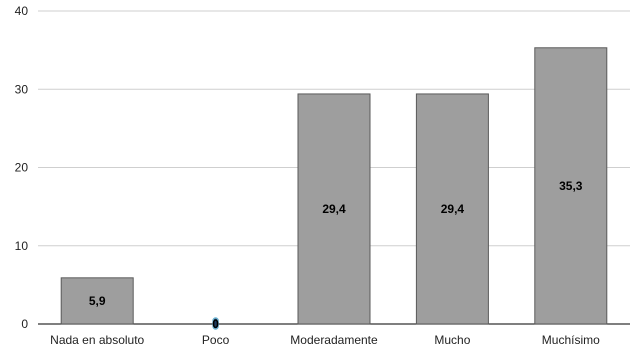 Image resolution: width=634 pixels, height=348 pixels. I want to click on data-label: 35,3, so click(571, 186).